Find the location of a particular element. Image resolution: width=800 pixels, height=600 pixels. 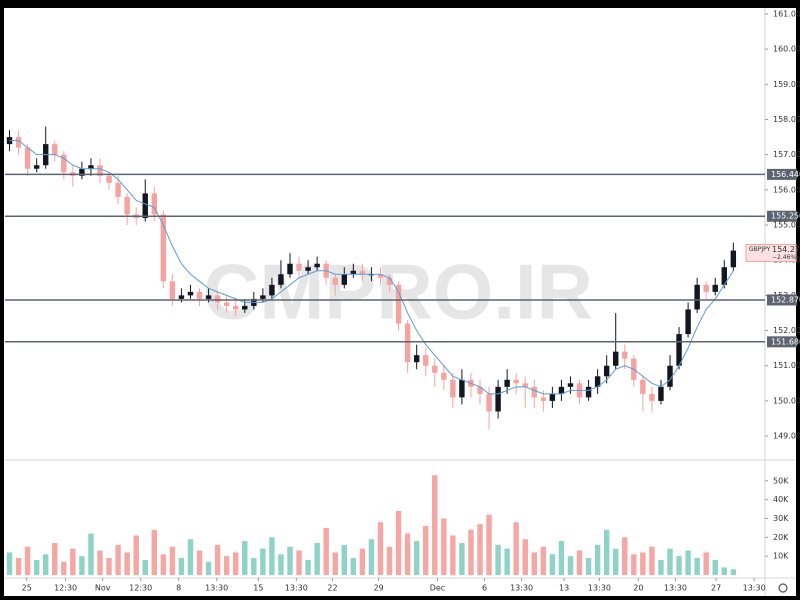

level-label: 152.870 is located at coordinates (785, 299).